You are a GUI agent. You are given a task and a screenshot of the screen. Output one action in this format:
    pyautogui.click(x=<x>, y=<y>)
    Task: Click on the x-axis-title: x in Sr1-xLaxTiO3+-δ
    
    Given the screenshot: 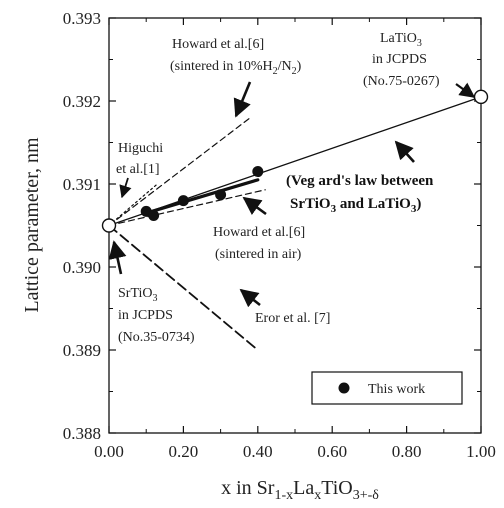 What is the action you would take?
    pyautogui.click(x=300, y=490)
    